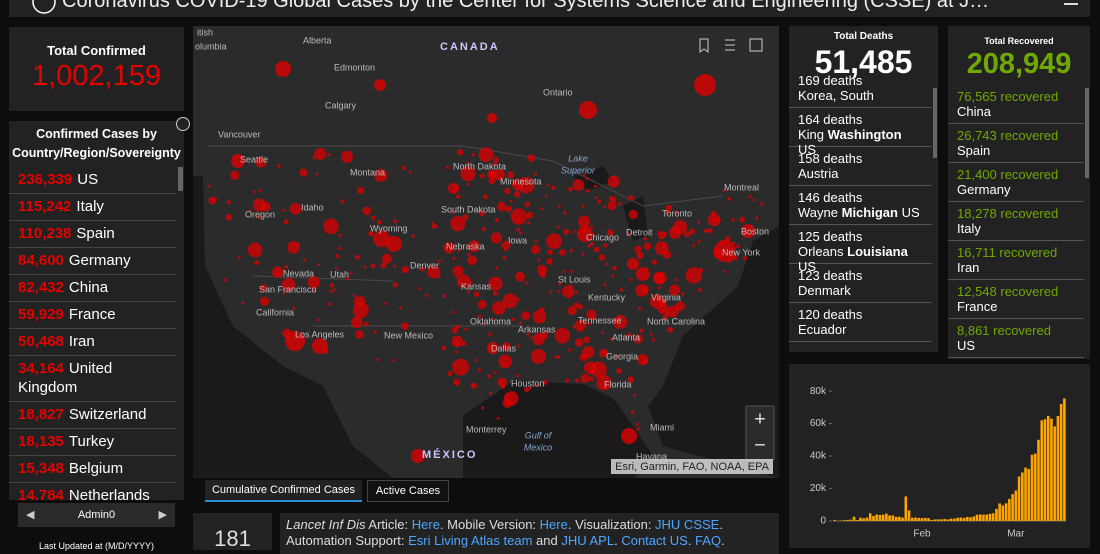 The width and height of the screenshot is (1100, 554). I want to click on case-count: 59,929, so click(41, 314).